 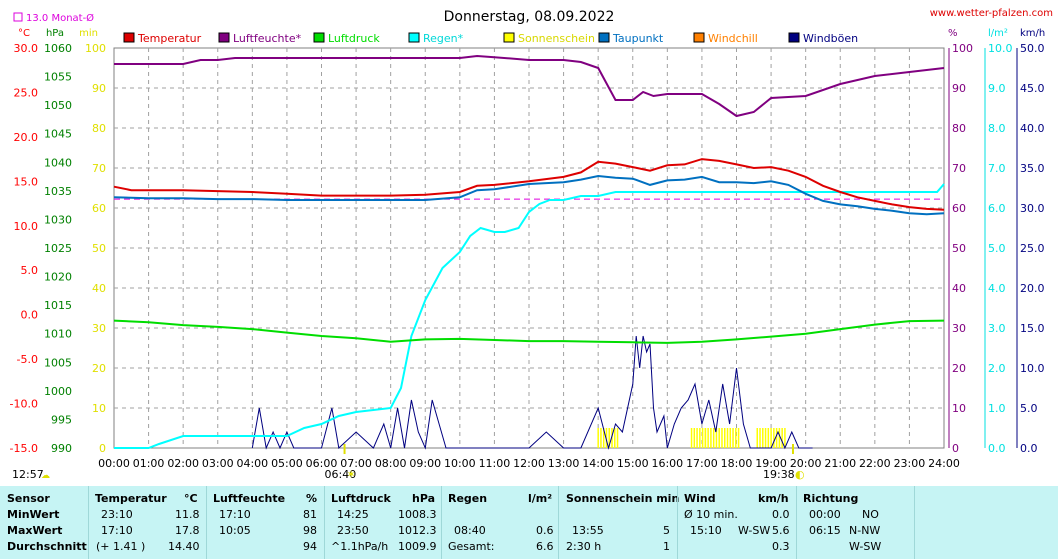 I want to click on dir-min-value: NO, so click(x=870, y=514).